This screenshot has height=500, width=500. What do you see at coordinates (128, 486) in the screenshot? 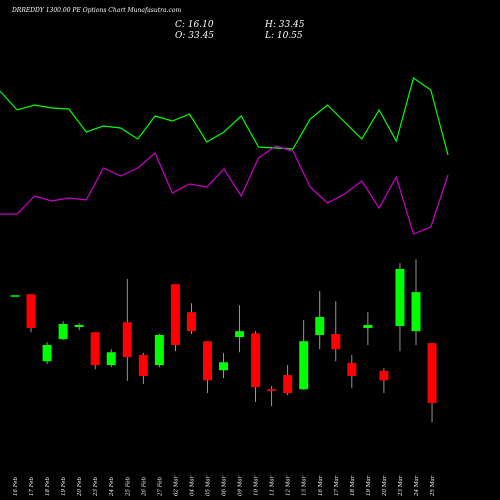
I see `x-tick-label: 25 Feb` at bounding box center [128, 486].